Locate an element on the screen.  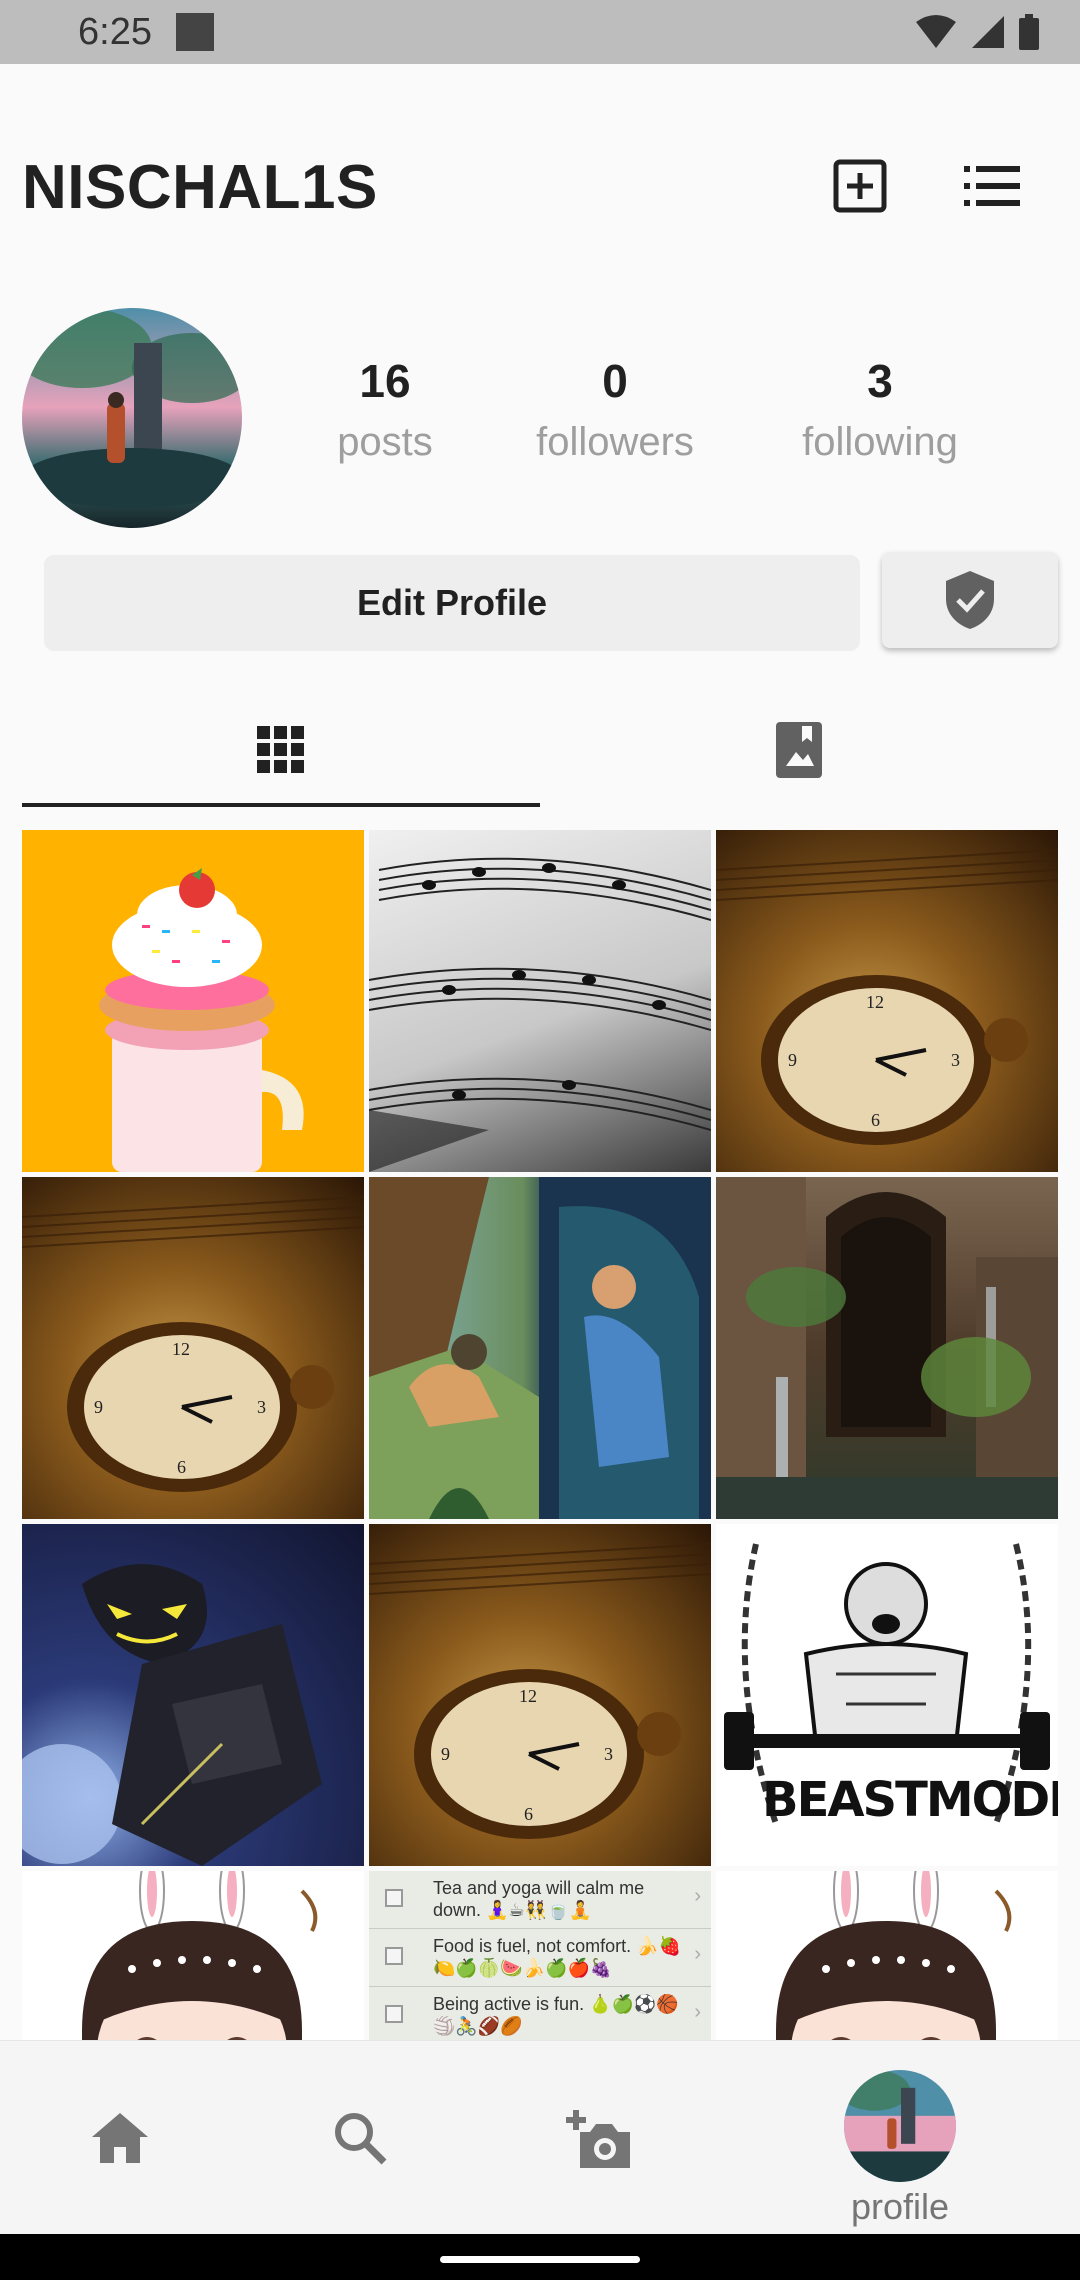
list-item-text: Tea and yoga will calm me down. 🧘‍♀️☕👯🍵🧘 is located at coordinates (539, 1899).